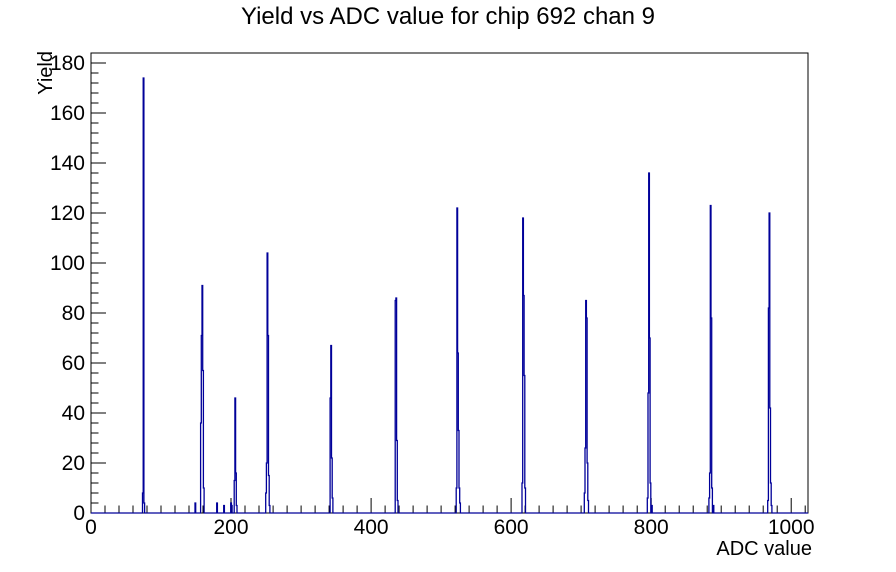 This screenshot has height=572, width=896. I want to click on y-tick-label: 100, so click(67, 263).